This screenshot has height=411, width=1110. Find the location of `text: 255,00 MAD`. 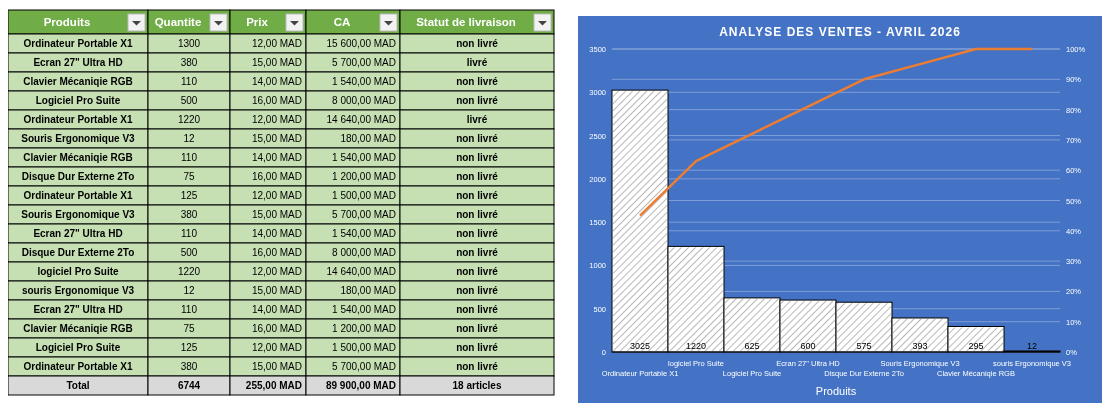

text: 255,00 MAD is located at coordinates (273, 385).